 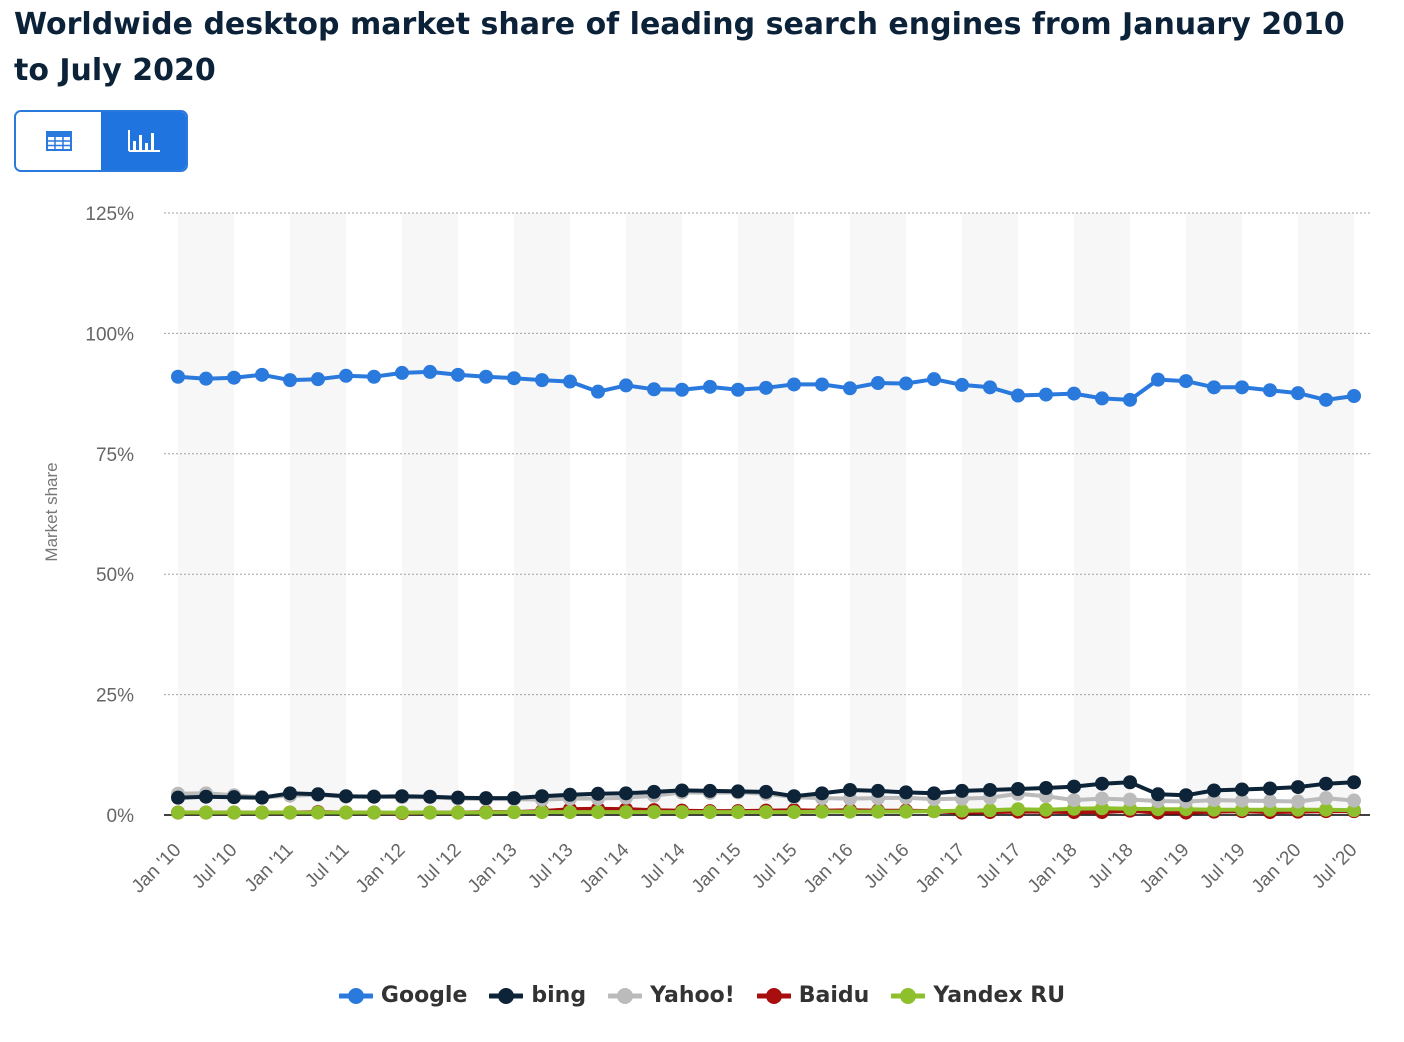 What do you see at coordinates (143, 141) in the screenshot?
I see `chart-view-button` at bounding box center [143, 141].